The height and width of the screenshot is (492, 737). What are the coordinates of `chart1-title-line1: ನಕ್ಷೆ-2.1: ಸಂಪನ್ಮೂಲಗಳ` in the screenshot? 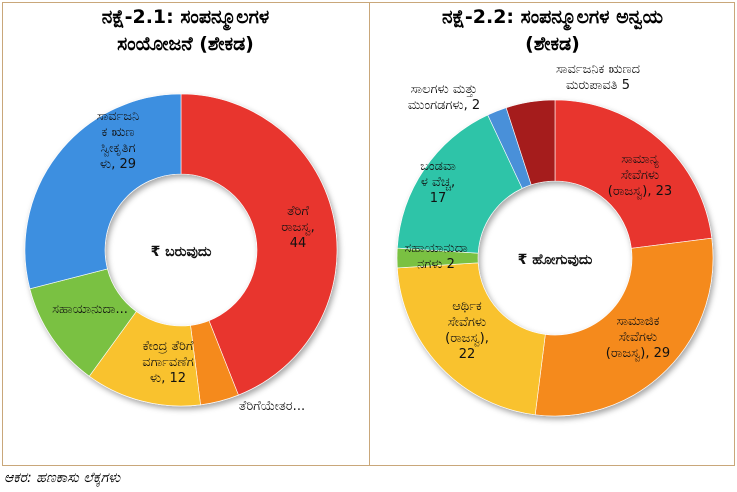 It's located at (185, 17).